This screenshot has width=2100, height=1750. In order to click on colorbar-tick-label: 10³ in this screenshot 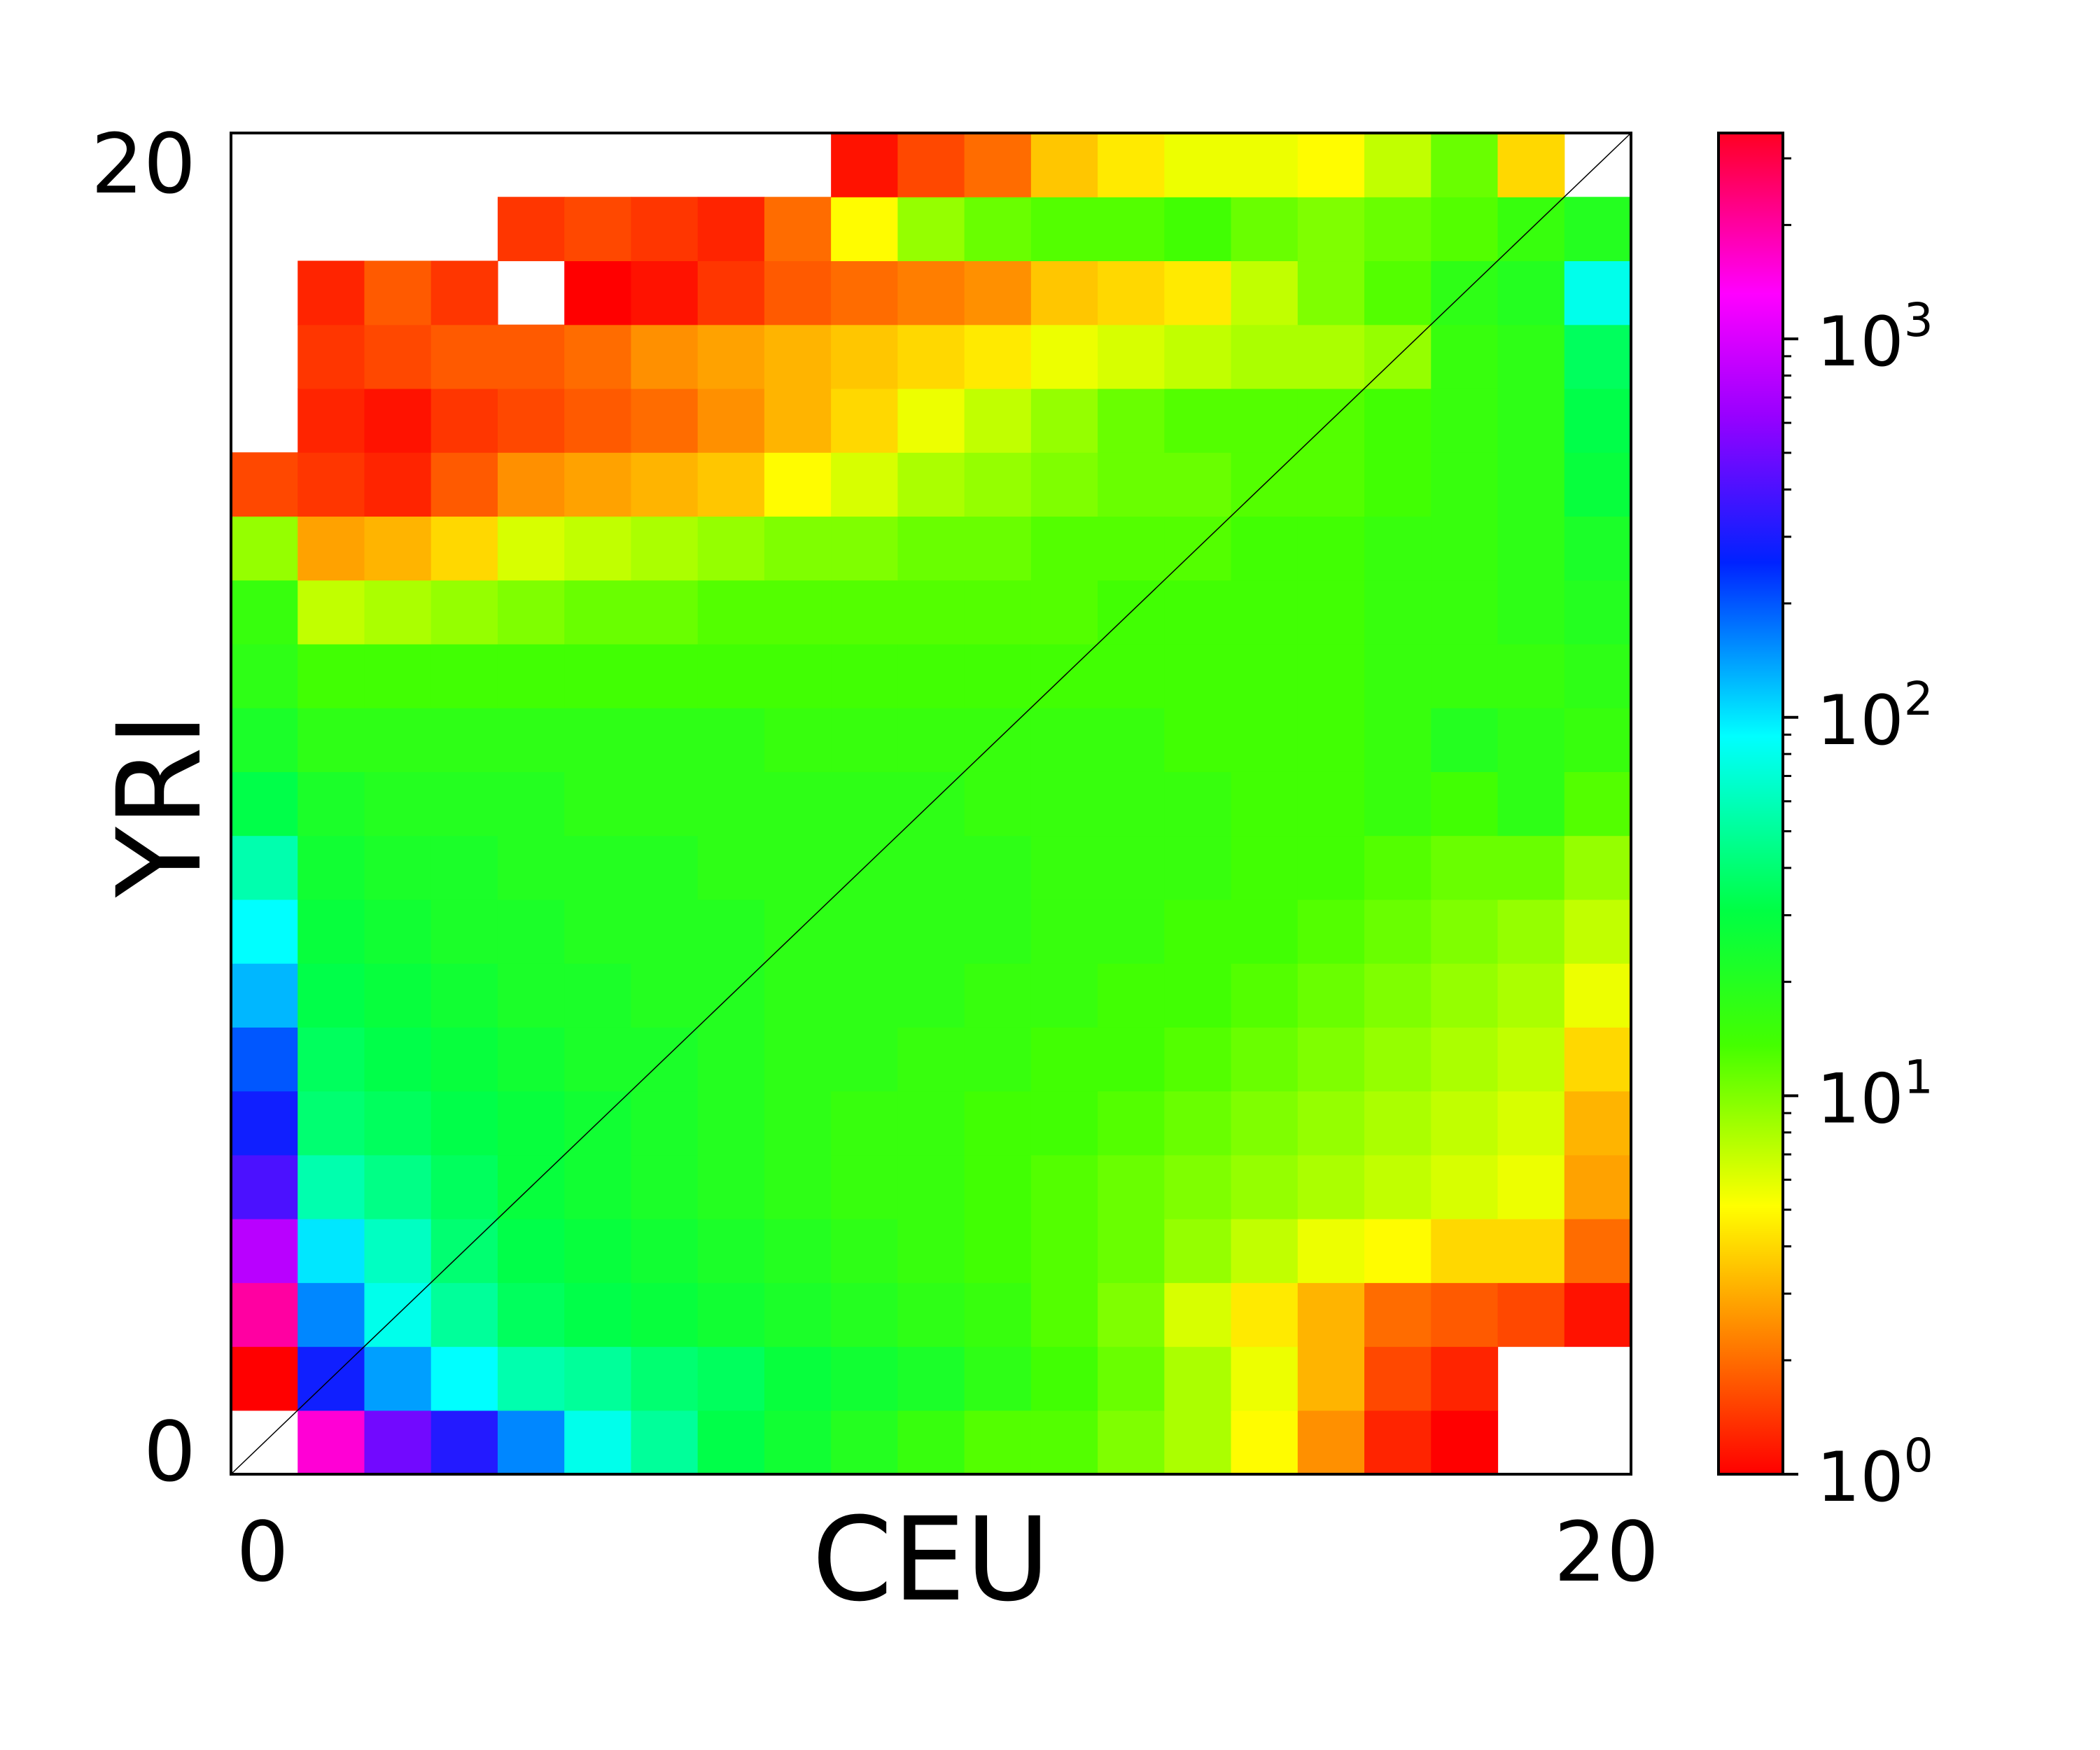, I will do `click(1874, 337)`.